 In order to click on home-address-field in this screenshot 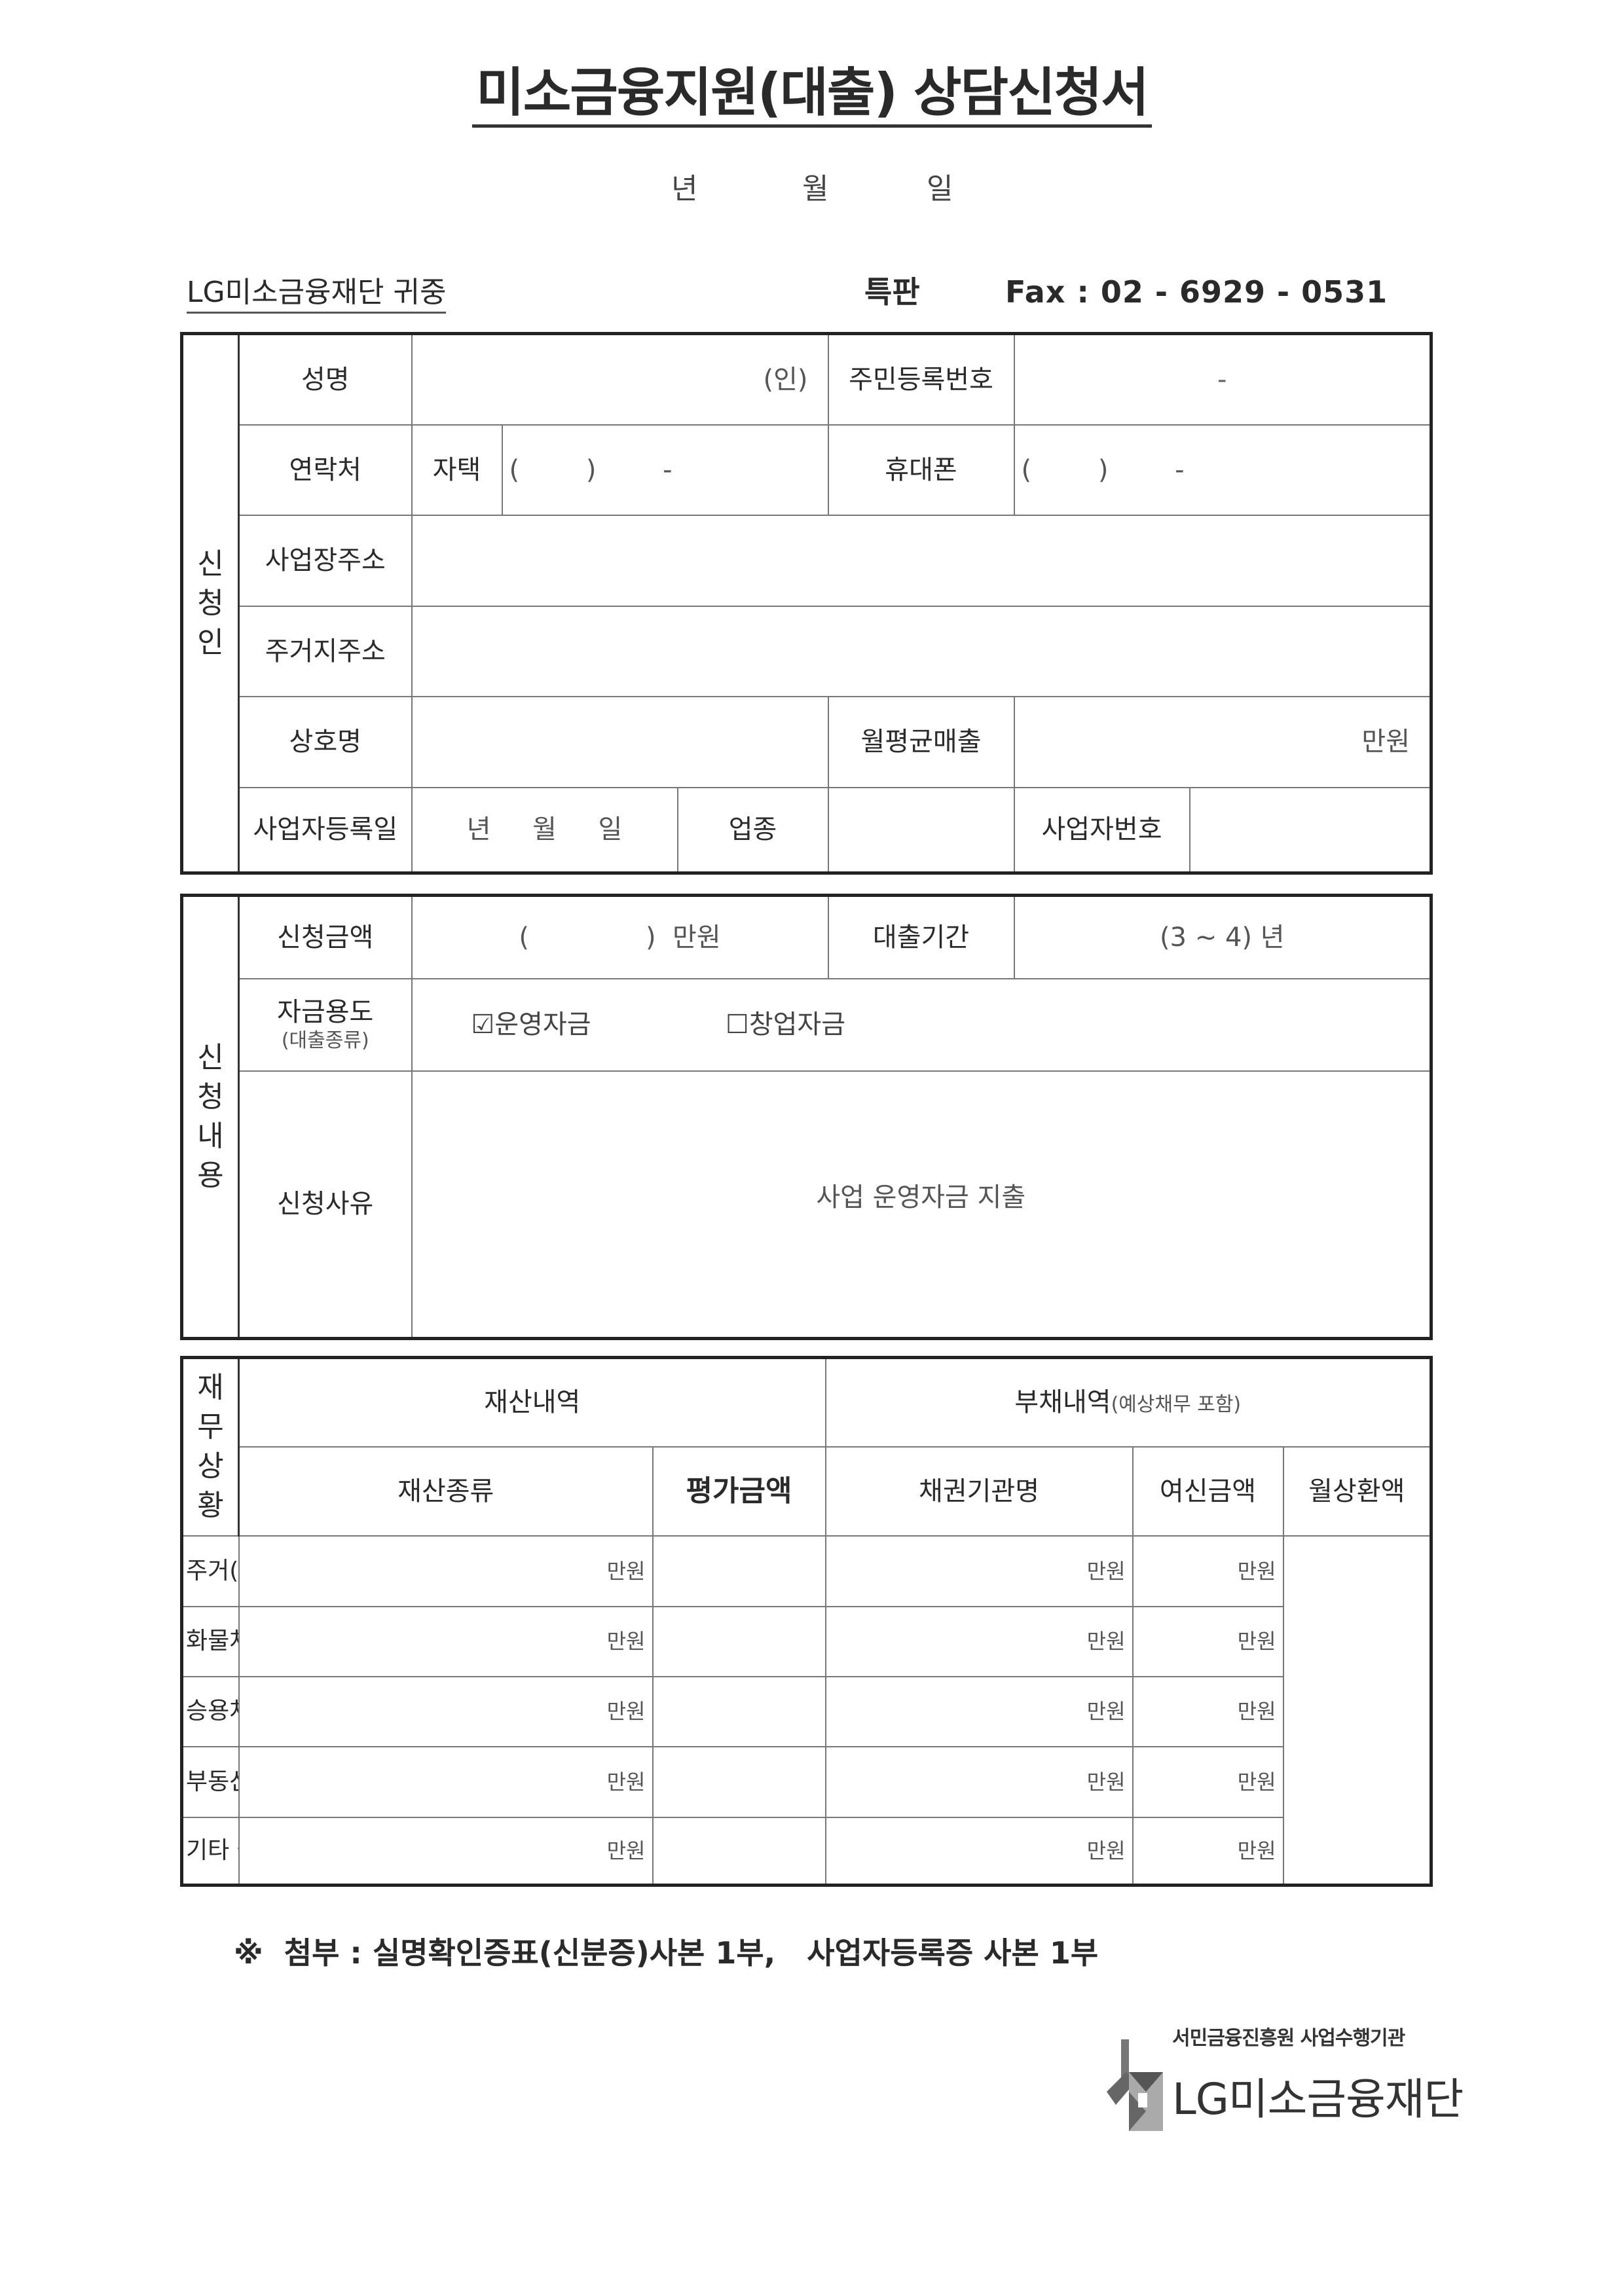, I will do `click(921, 651)`.